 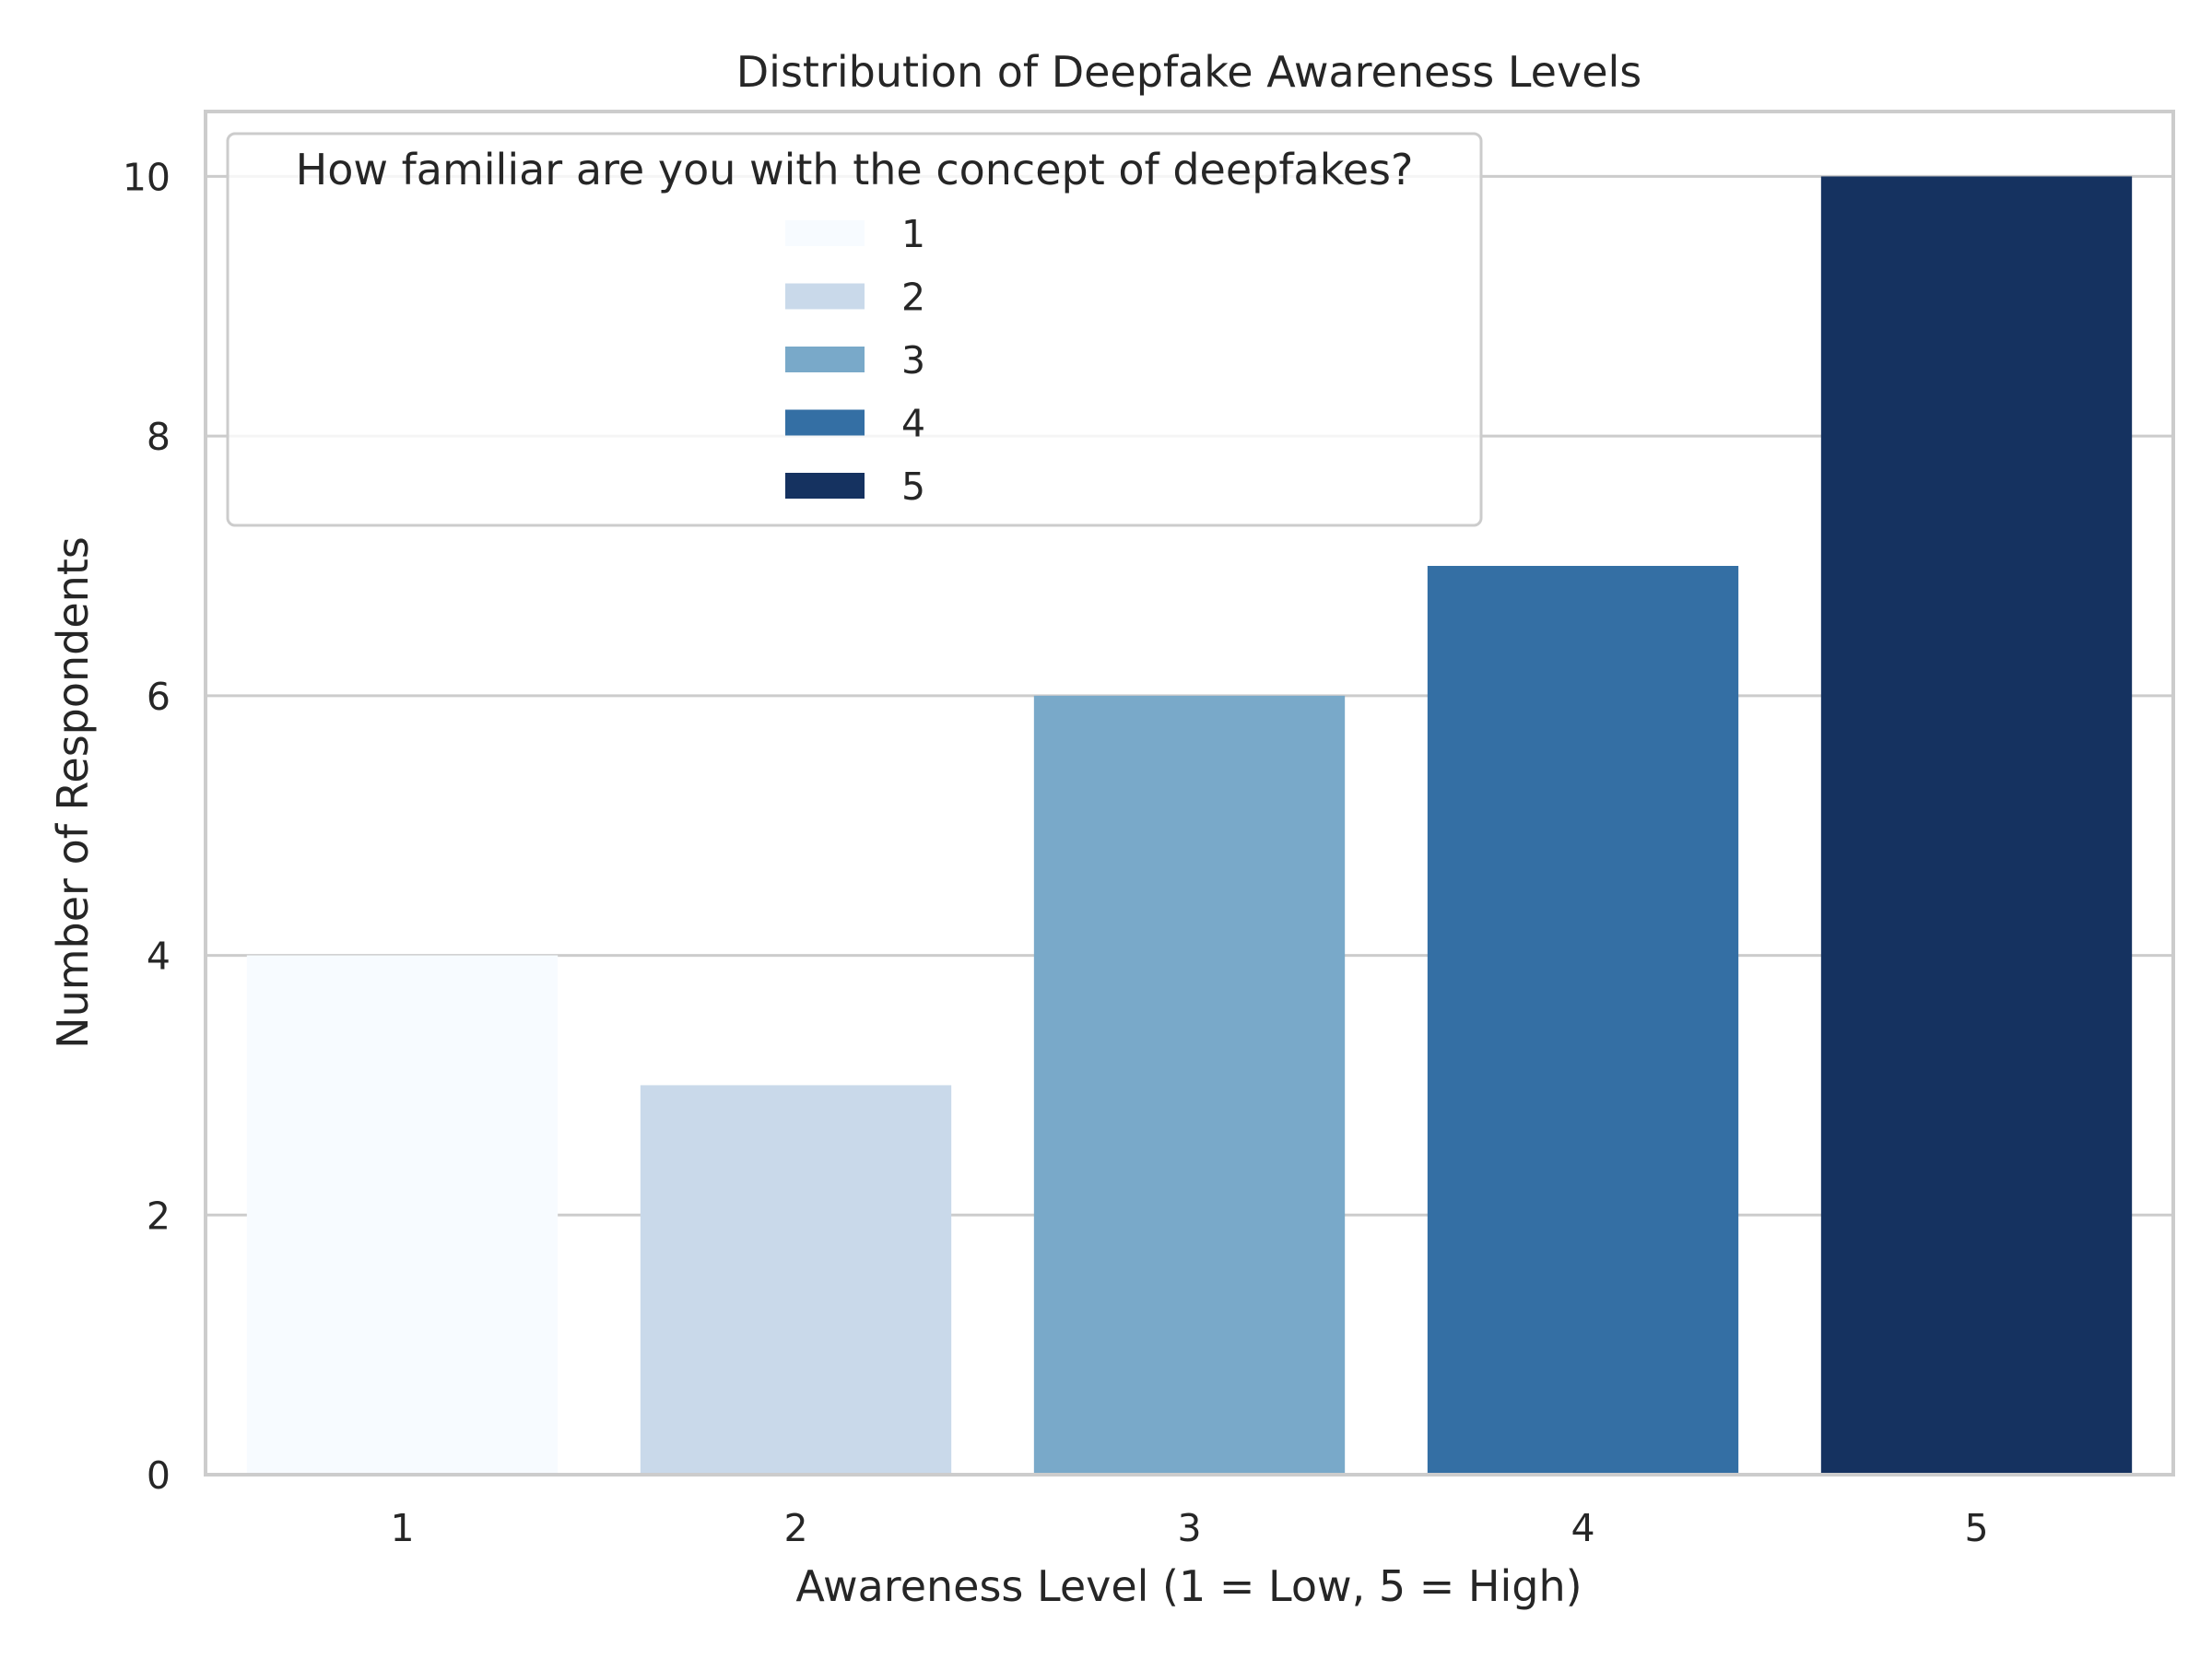 What do you see at coordinates (1976, 1528) in the screenshot?
I see `x-tick-label: 5` at bounding box center [1976, 1528].